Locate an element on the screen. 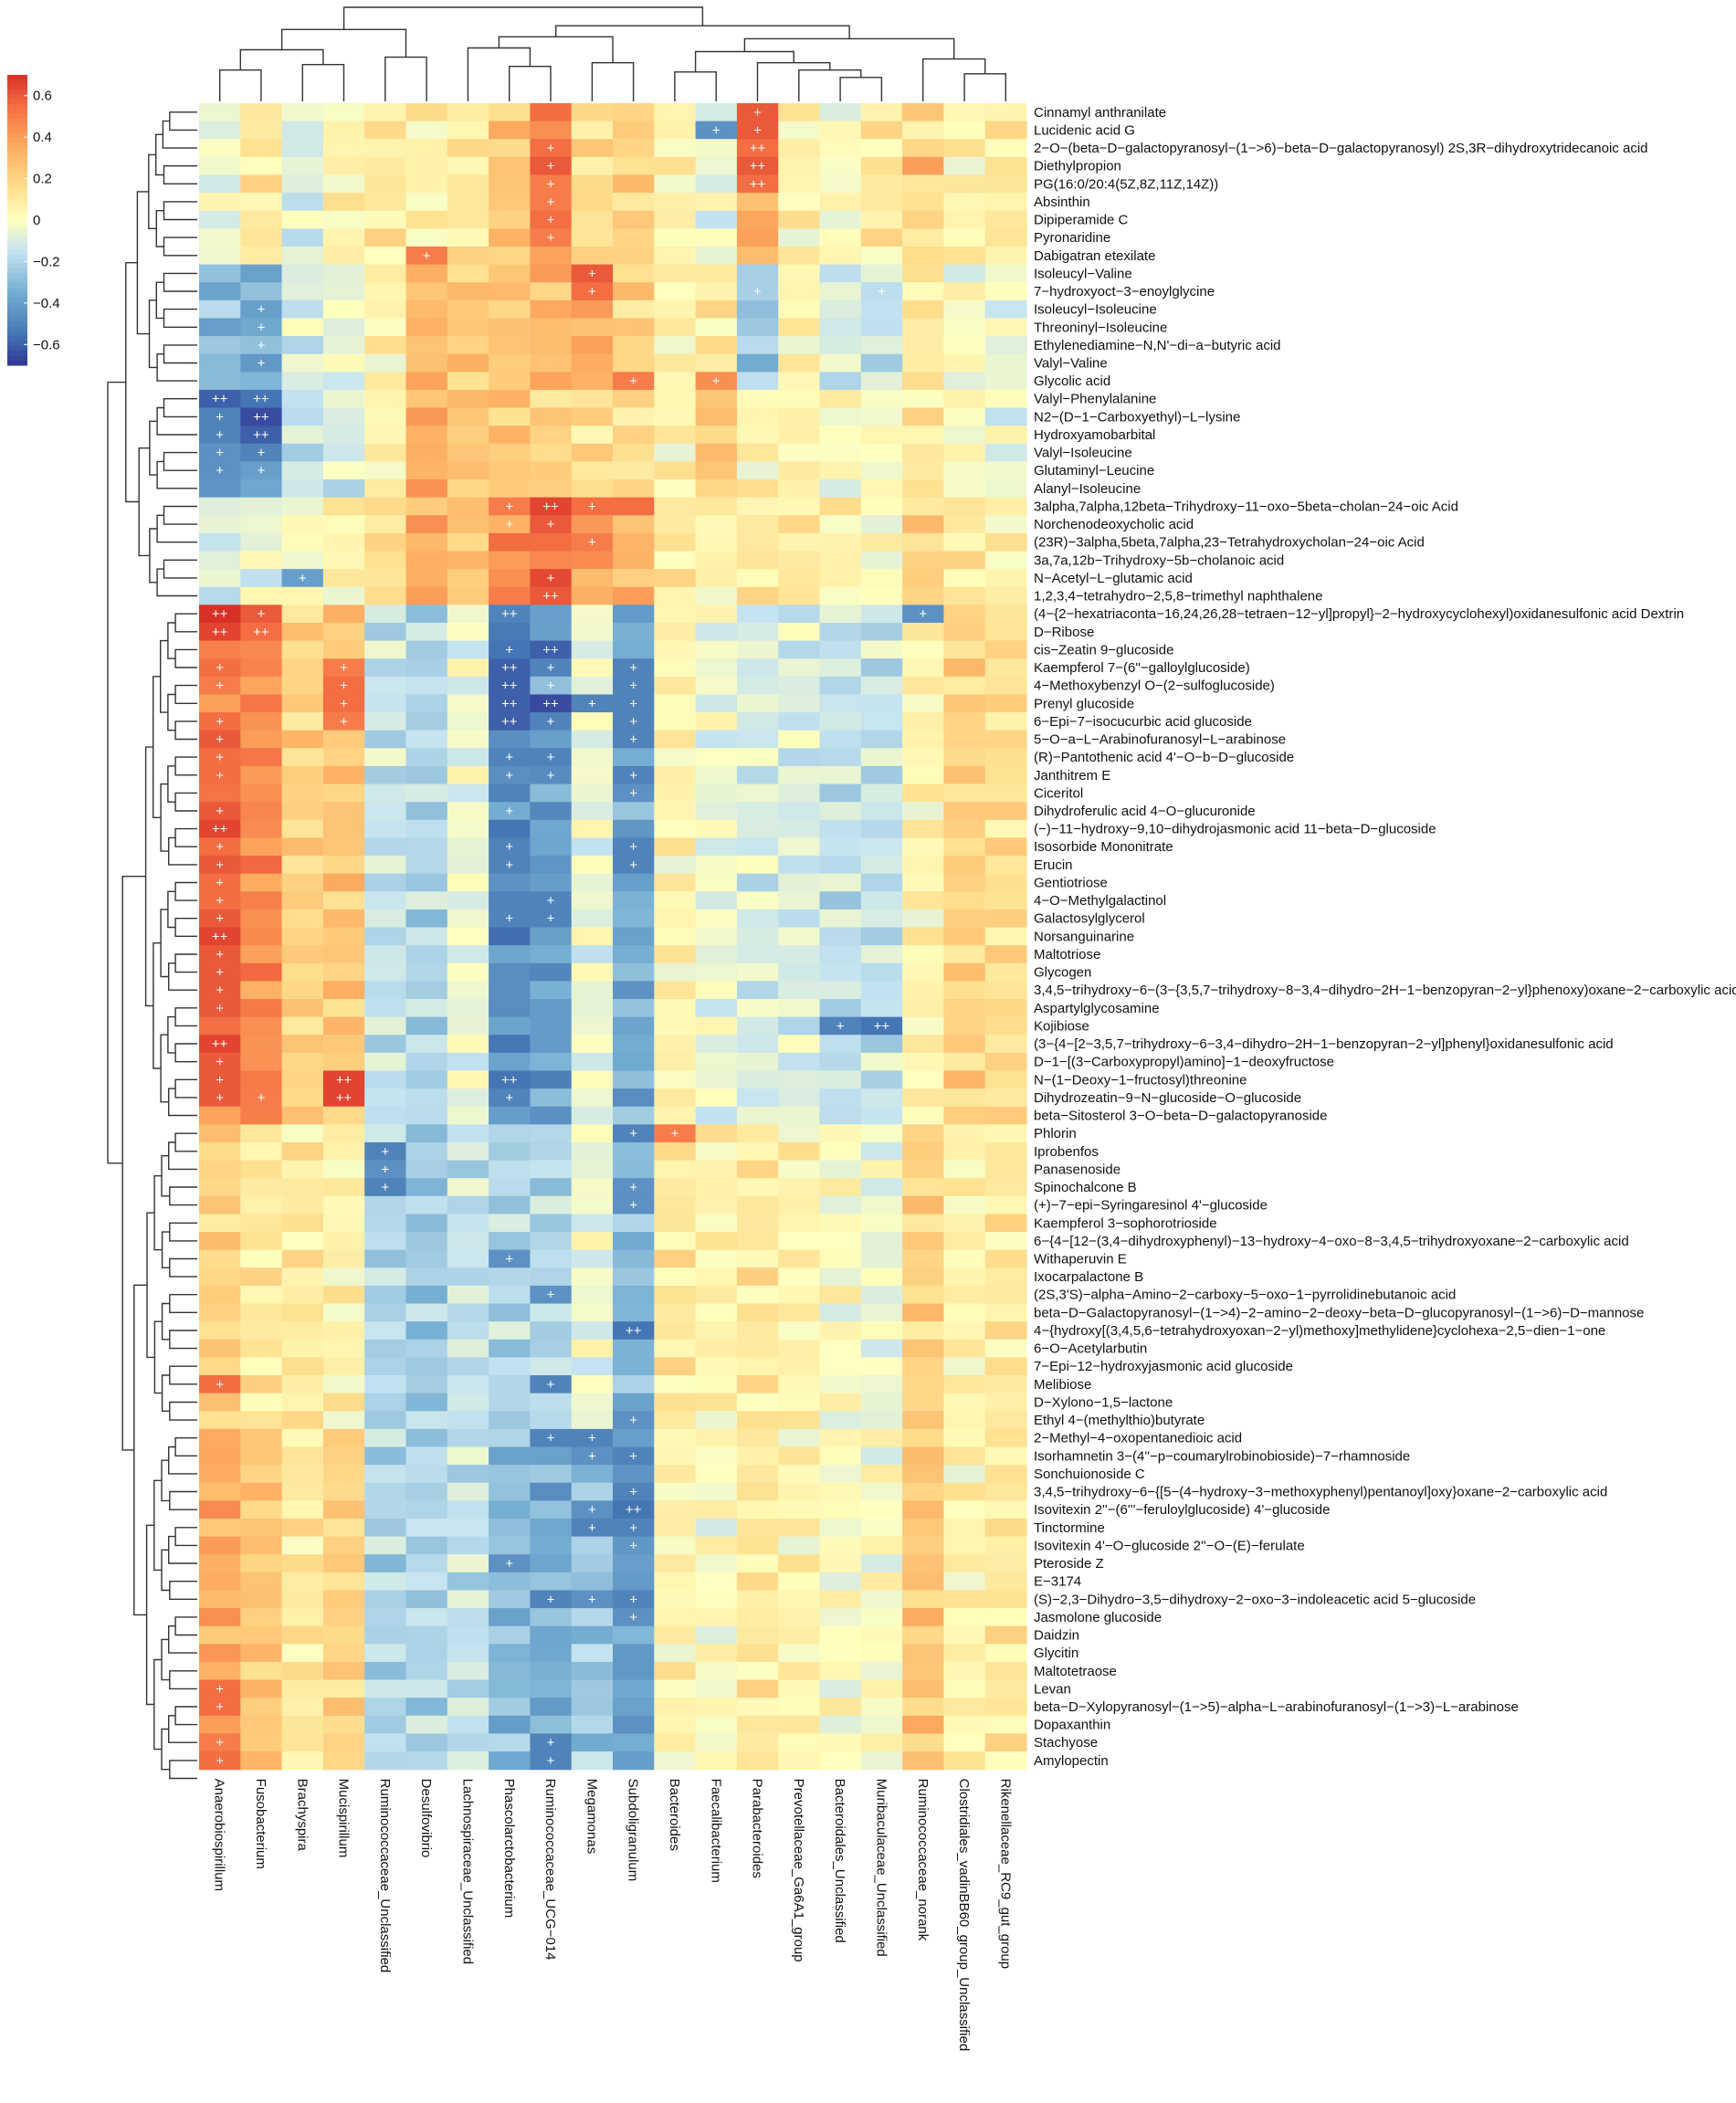 Image resolution: width=1736 pixels, height=2103 pixels. legend-swatch is located at coordinates (17, 232).